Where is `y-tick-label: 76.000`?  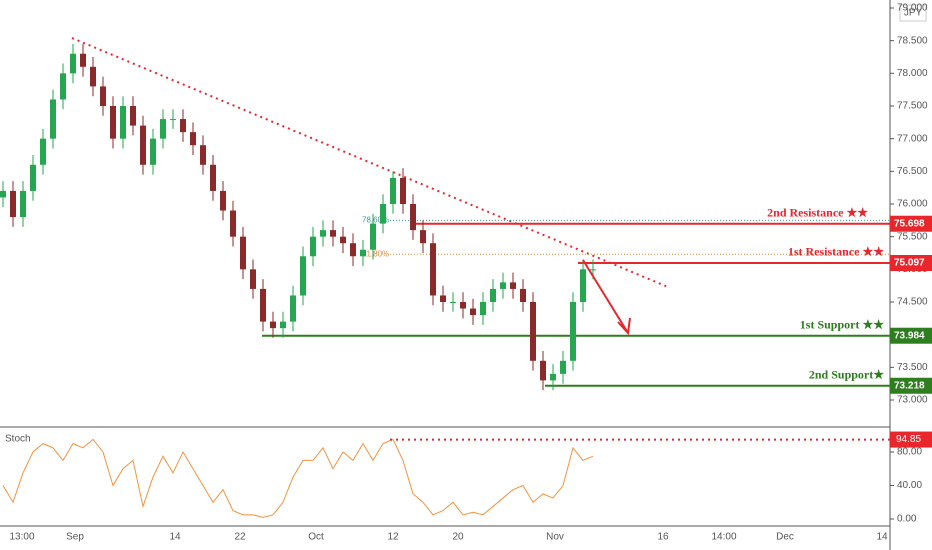 y-tick-label: 76.000 is located at coordinates (912, 204).